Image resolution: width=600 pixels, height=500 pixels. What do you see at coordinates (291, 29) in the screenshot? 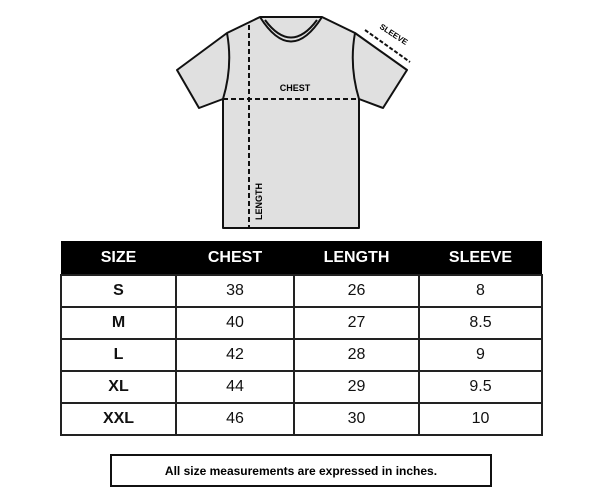
I see `collar` at bounding box center [291, 29].